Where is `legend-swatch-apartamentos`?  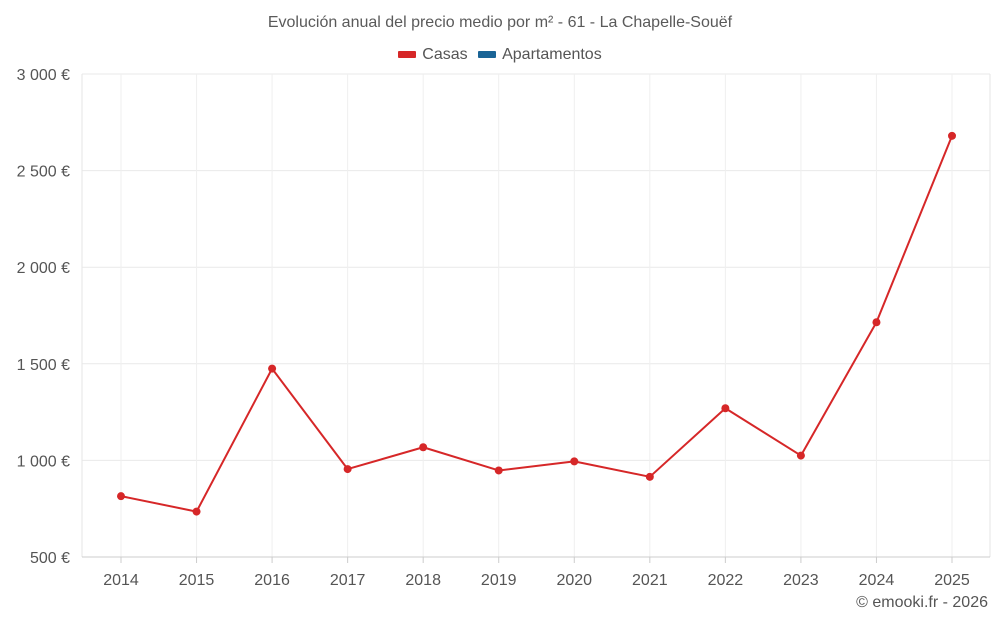 legend-swatch-apartamentos is located at coordinates (487, 54).